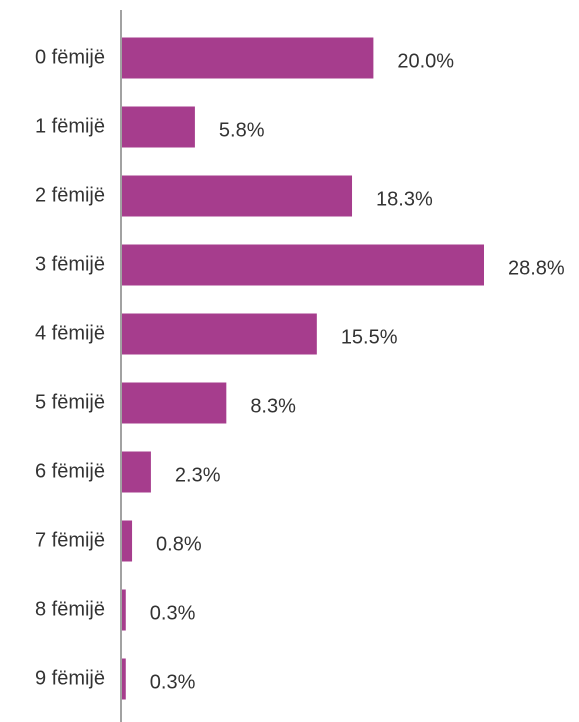  I want to click on value-label: 2.3%, so click(198, 475).